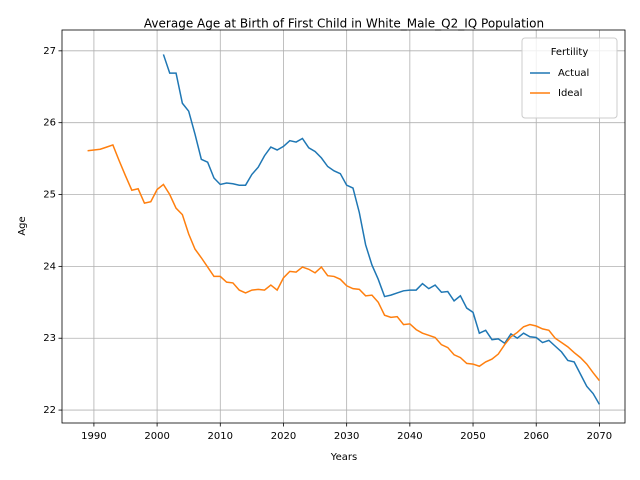 Image resolution: width=640 pixels, height=480 pixels. I want to click on x-tick-label: 2070, so click(599, 436).